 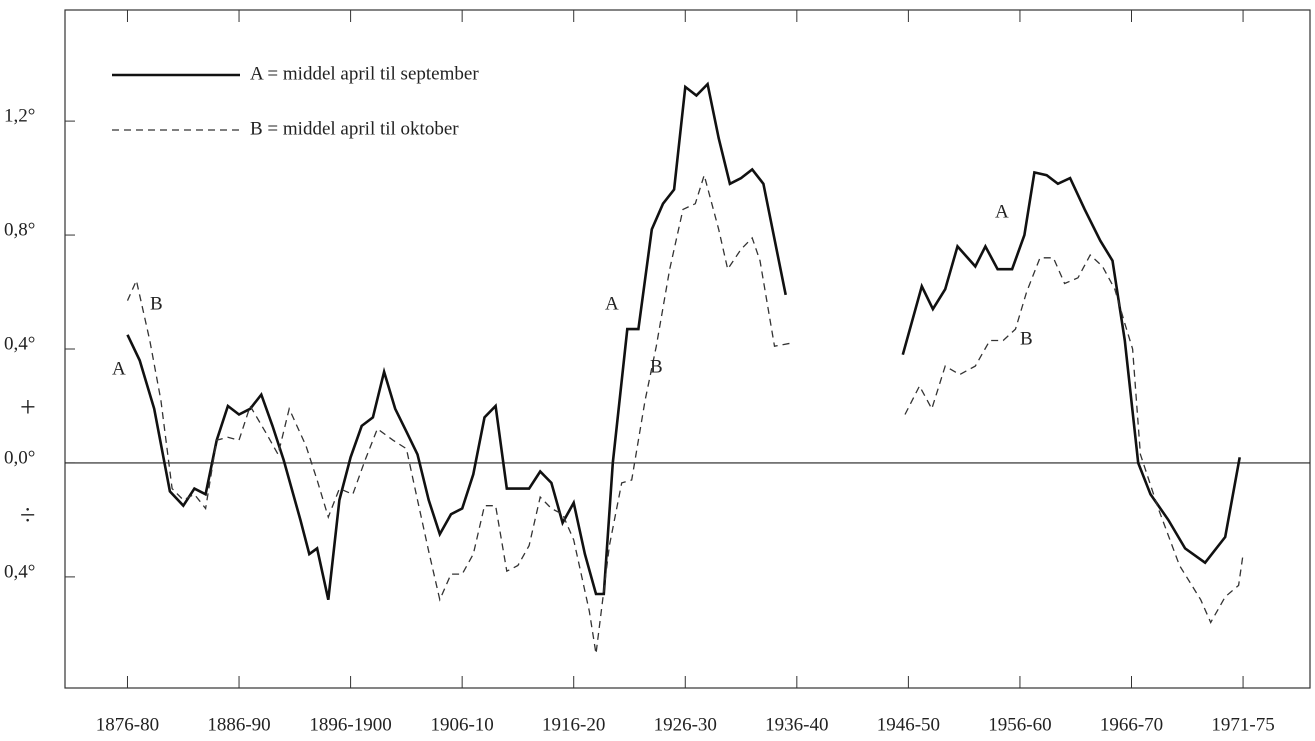 I want to click on x-tick-label: 1906-10, so click(x=461, y=724).